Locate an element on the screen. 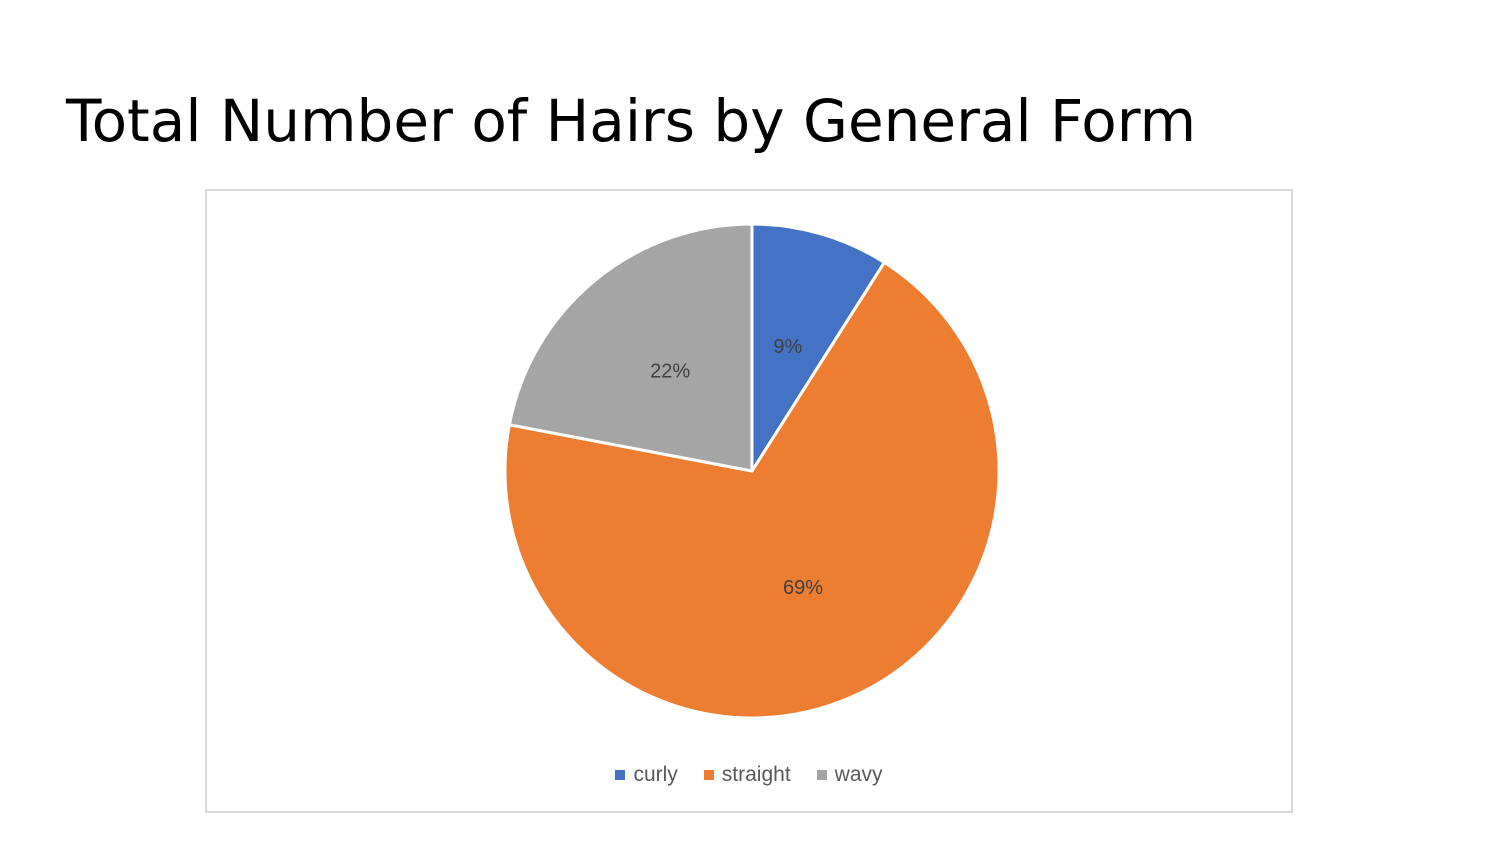  legend-swatch-straight is located at coordinates (708, 775).